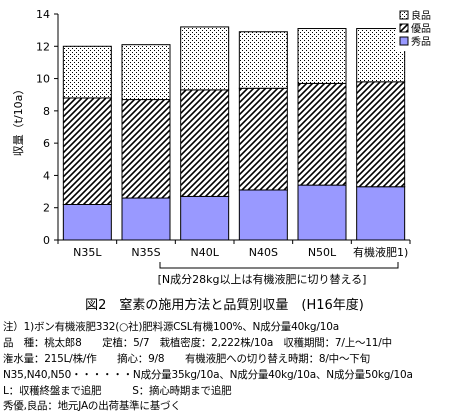 Image resolution: width=449 pixels, height=418 pixels. What do you see at coordinates (46, 143) in the screenshot?
I see `y-tick-label: 6` at bounding box center [46, 143].